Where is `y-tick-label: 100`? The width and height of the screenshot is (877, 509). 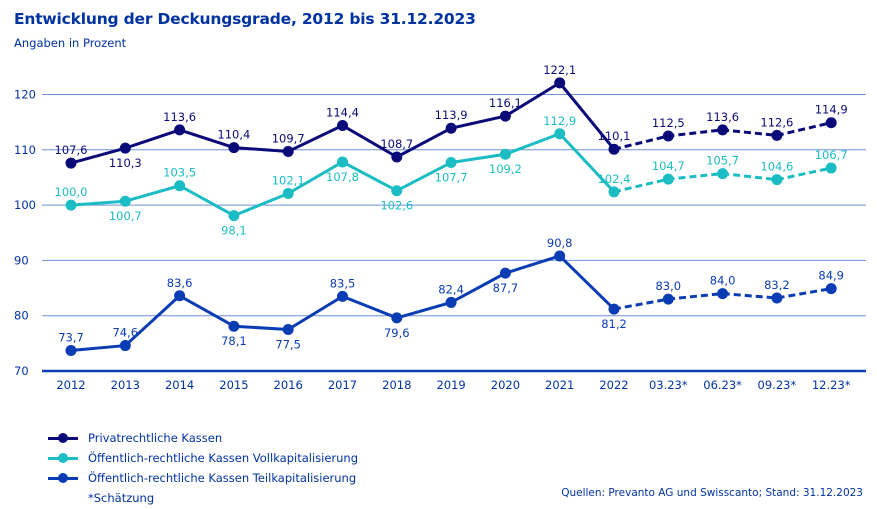 y-tick-label: 100 is located at coordinates (25, 205).